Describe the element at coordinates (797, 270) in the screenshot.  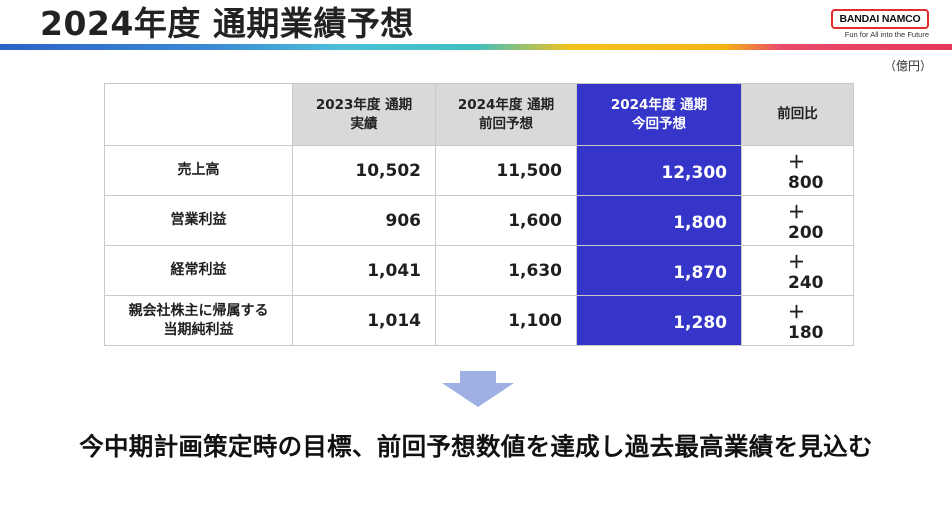
I see `cell-change: ＋240` at that location.